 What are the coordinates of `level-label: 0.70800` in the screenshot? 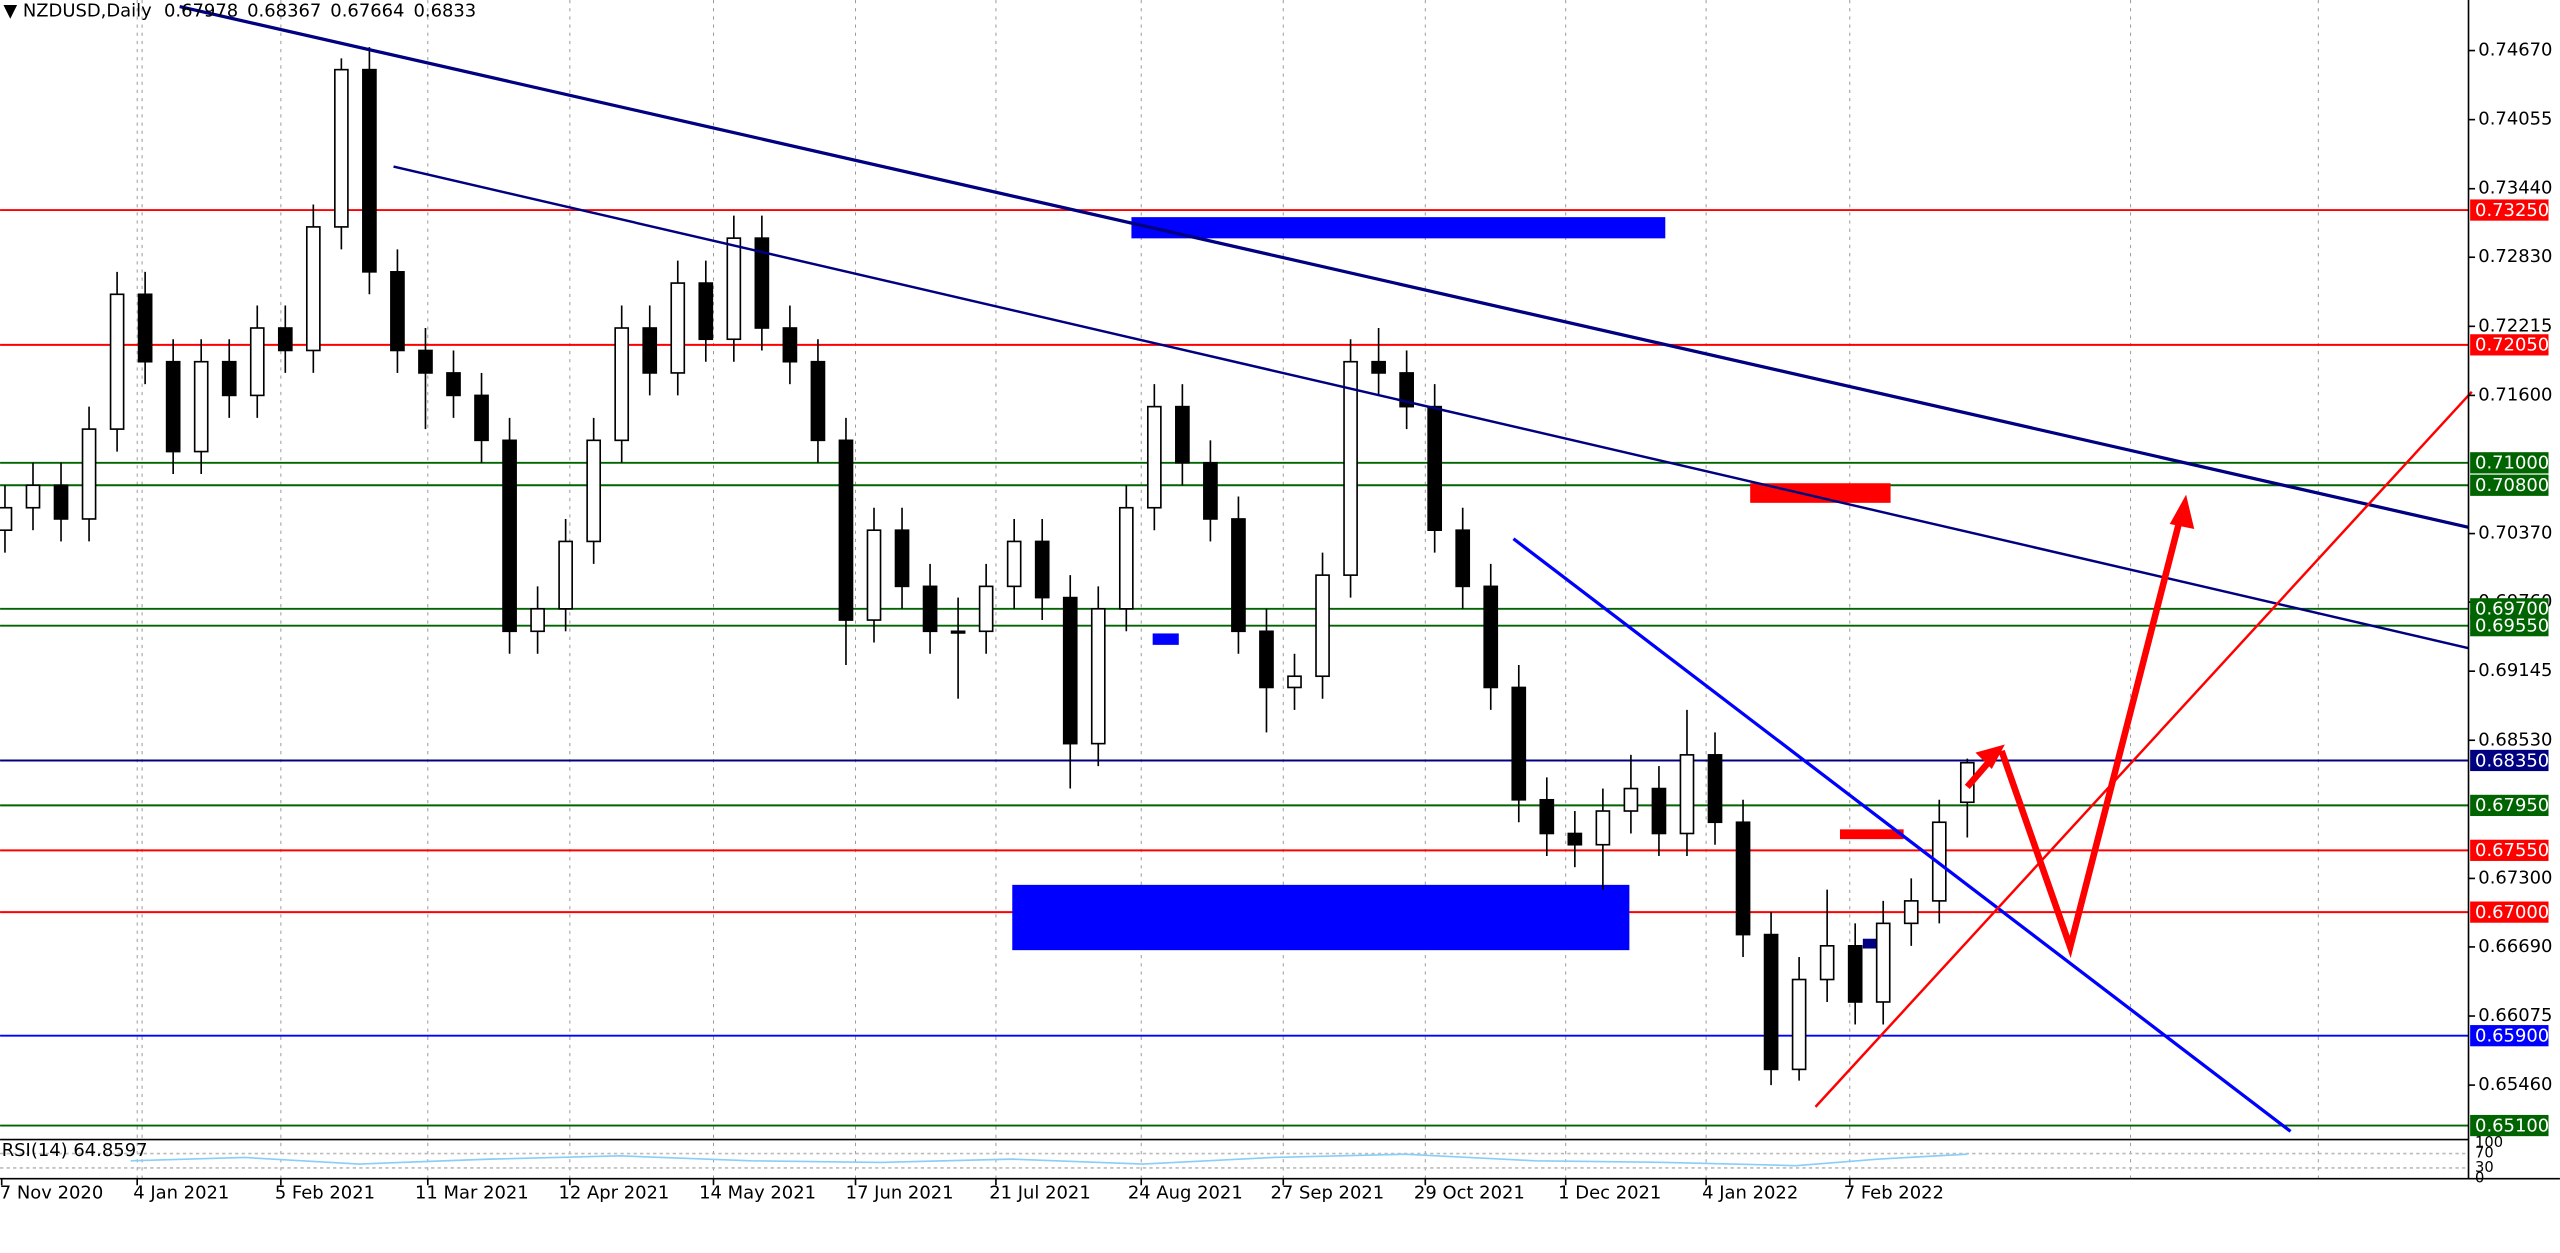 It's located at (2512, 485).